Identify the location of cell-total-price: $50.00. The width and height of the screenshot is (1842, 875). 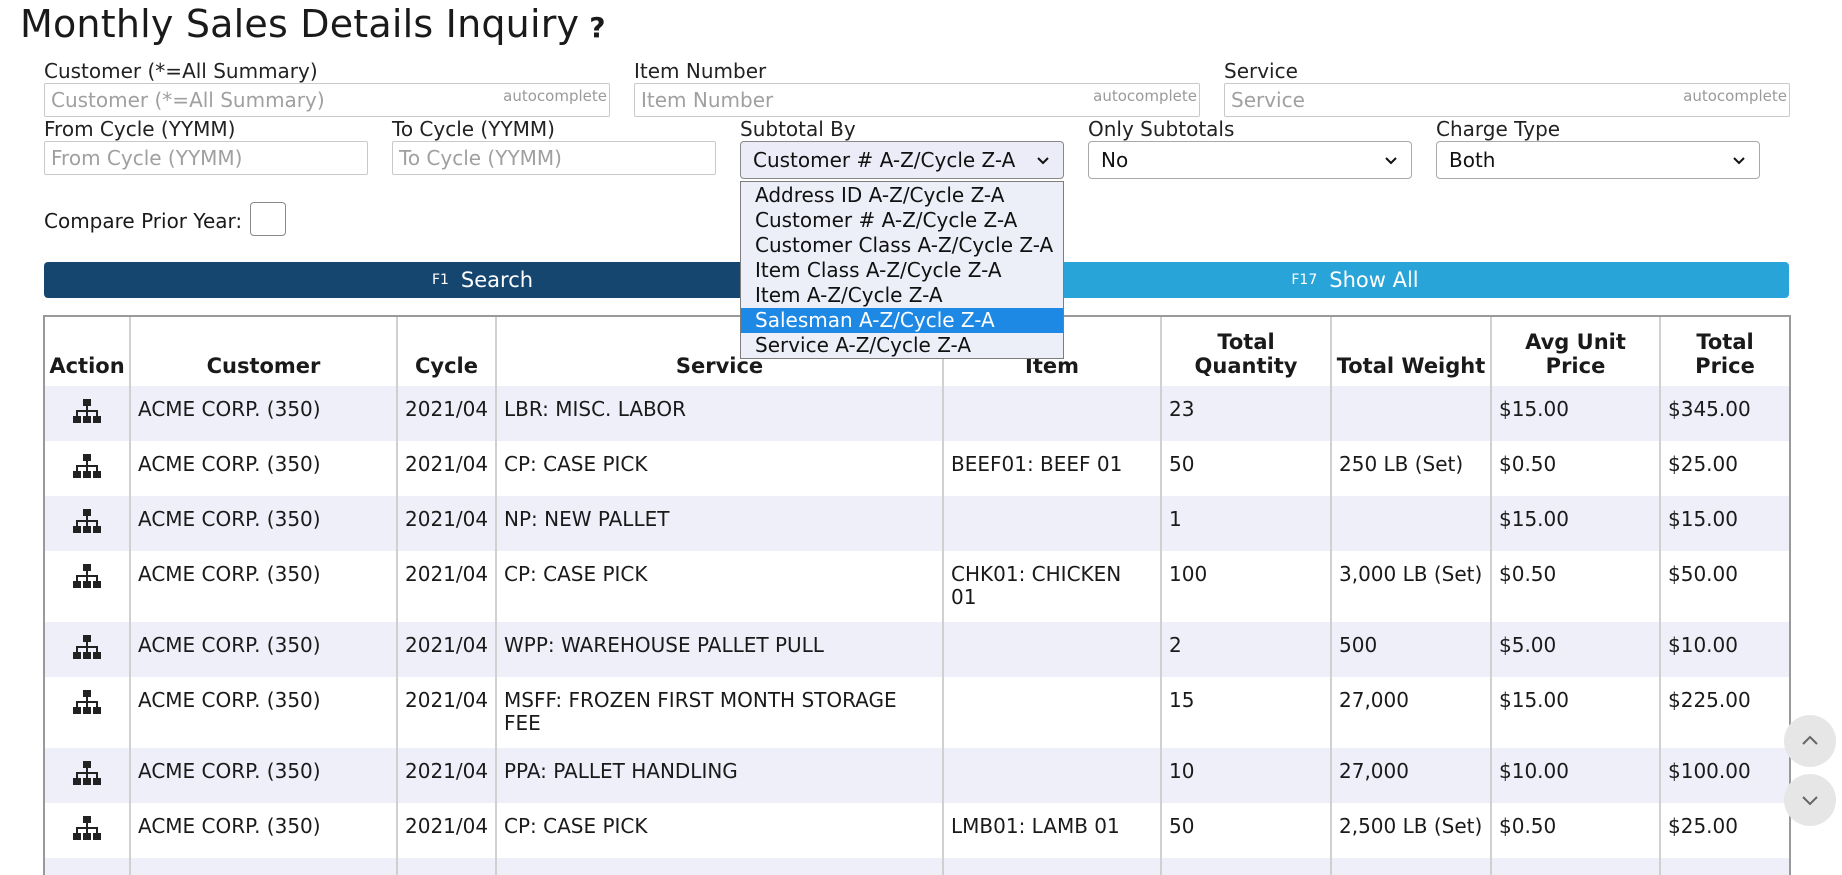
(1703, 574).